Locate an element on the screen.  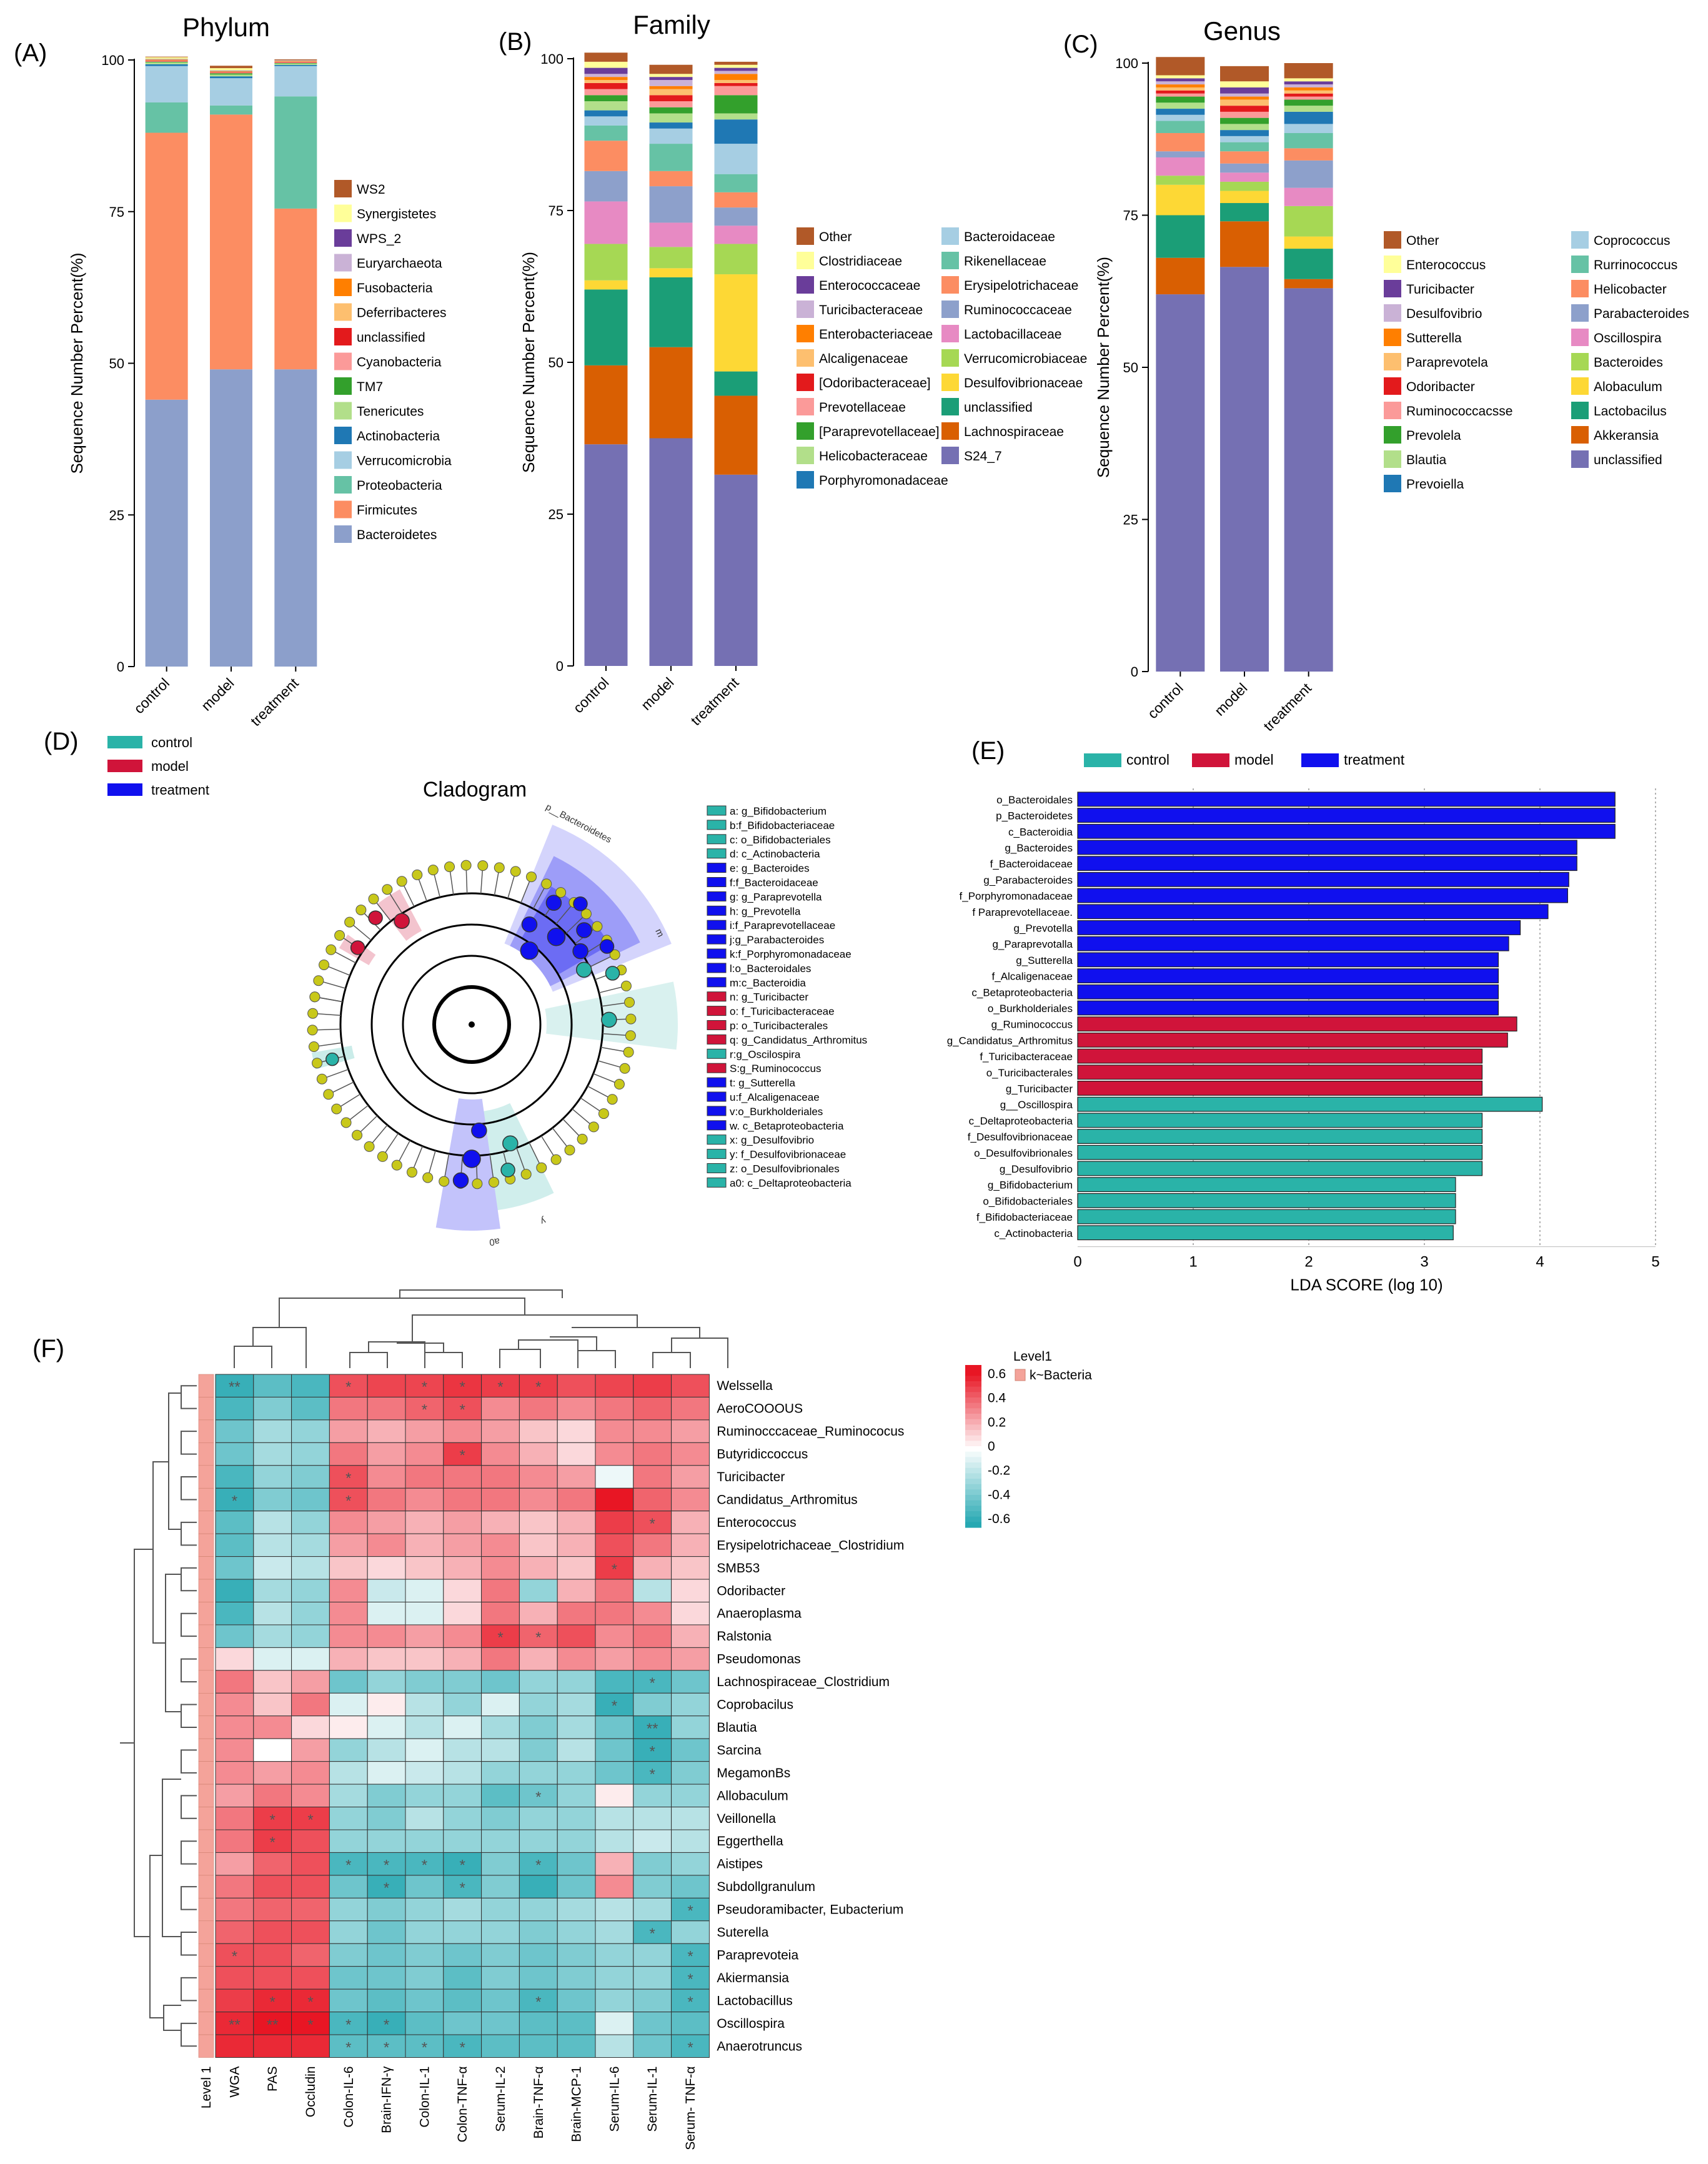
bar-segment-rurrinococcus-control is located at coordinates (1180, 128).